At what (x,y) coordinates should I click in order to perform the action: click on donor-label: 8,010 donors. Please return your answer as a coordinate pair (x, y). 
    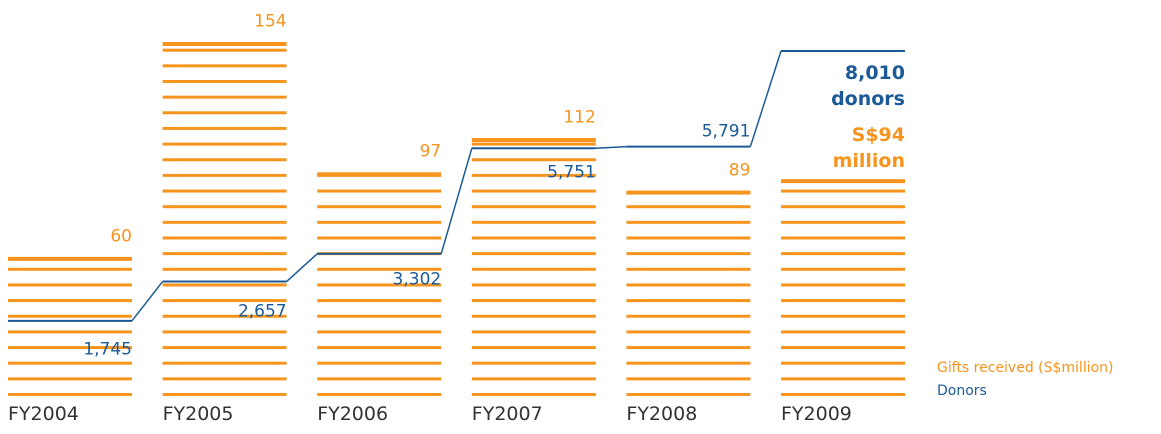
    Looking at the image, I should click on (868, 86).